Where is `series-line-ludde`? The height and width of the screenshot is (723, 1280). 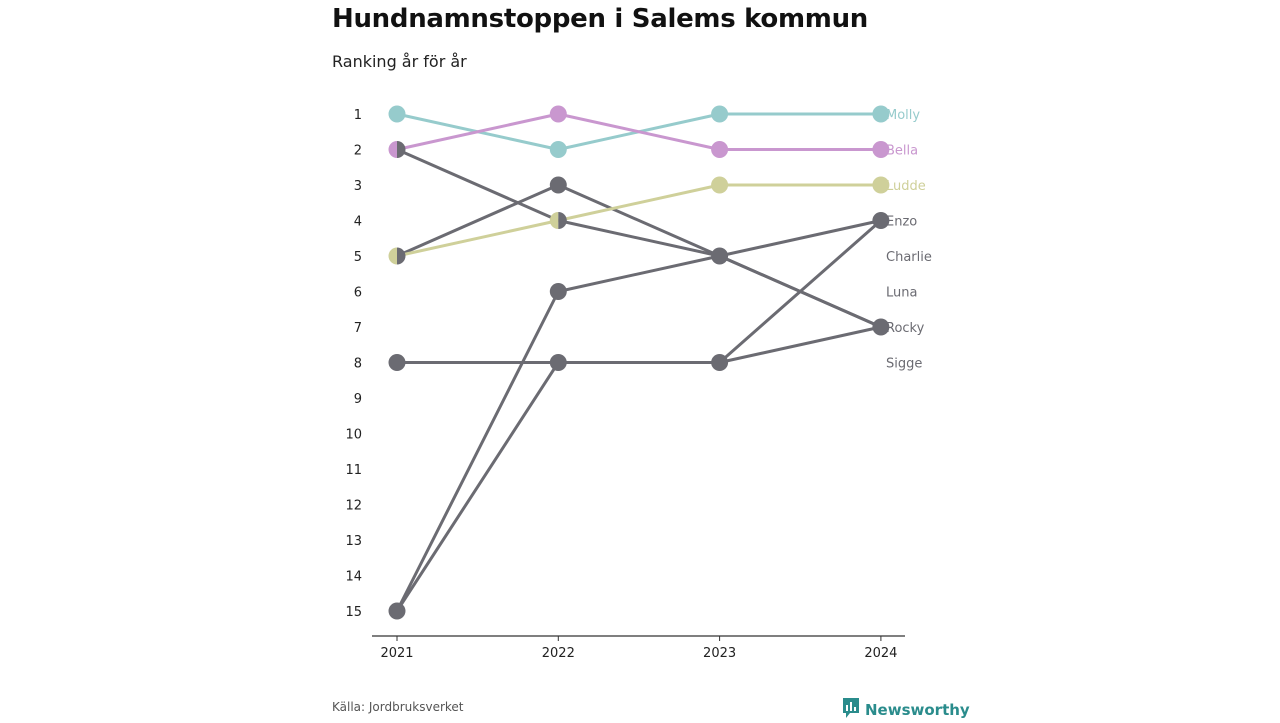 series-line-ludde is located at coordinates (638, 220).